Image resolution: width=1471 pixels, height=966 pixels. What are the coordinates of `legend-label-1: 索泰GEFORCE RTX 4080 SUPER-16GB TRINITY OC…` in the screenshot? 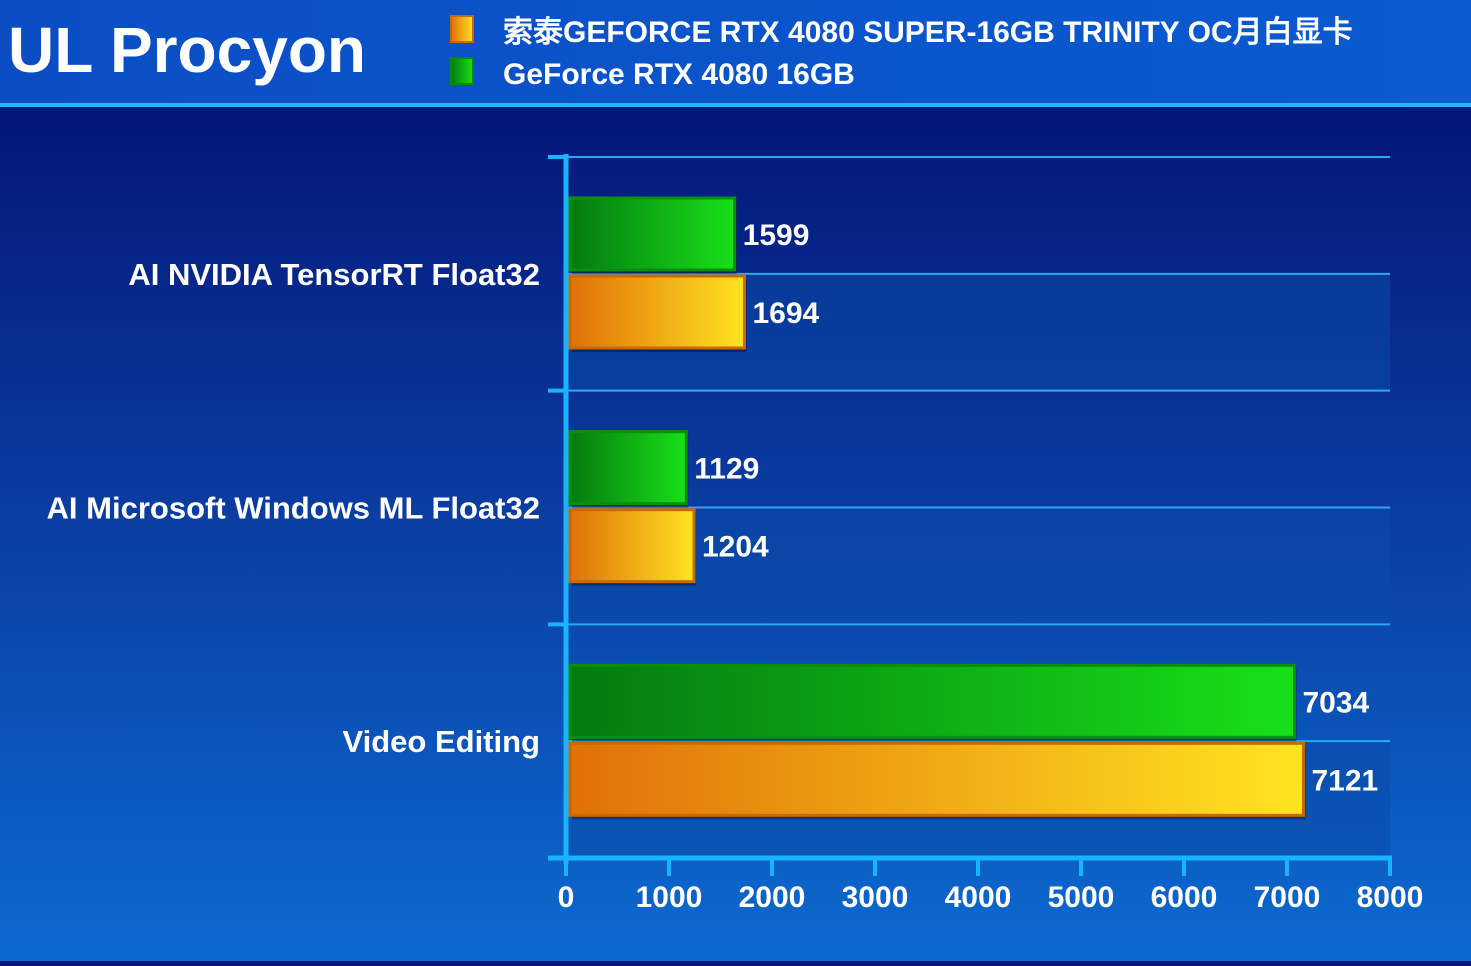 It's located at (928, 32).